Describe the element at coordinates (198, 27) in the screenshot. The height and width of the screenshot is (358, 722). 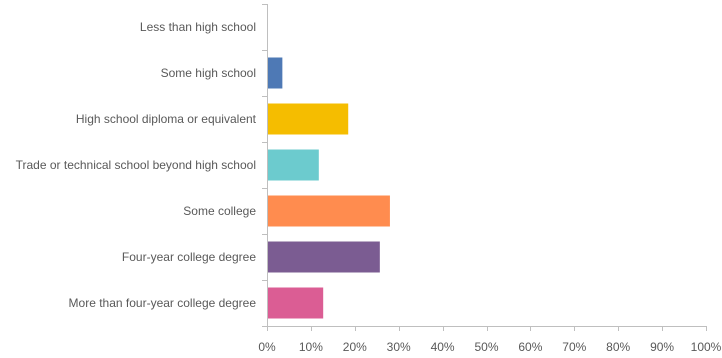
I see `category-label: Less than high school` at that location.